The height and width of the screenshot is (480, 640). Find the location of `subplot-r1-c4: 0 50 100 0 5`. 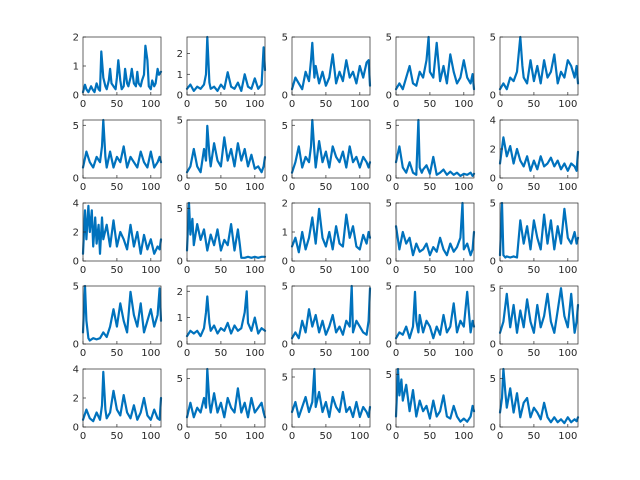

subplot-r1-c4: 0 50 100 0 5 is located at coordinates (431, 71).